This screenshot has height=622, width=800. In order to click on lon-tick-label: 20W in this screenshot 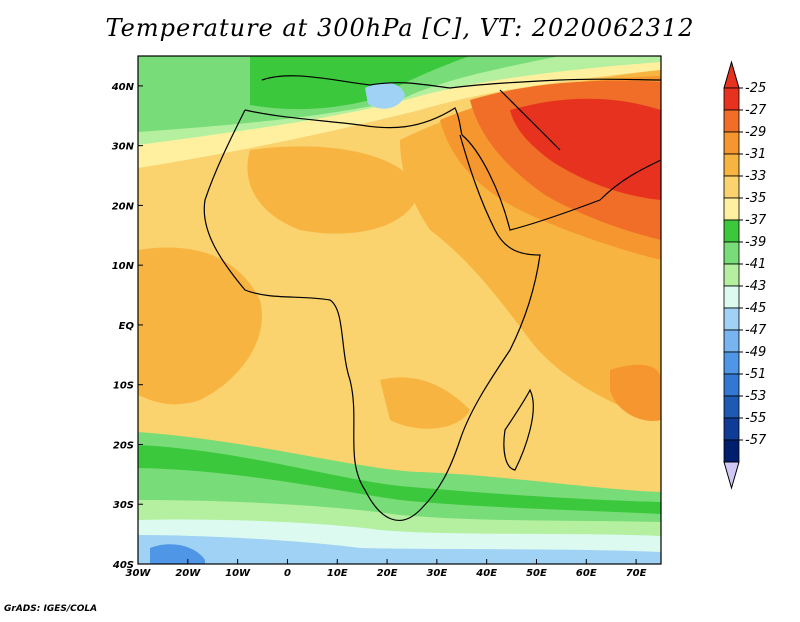, I will do `click(188, 573)`.